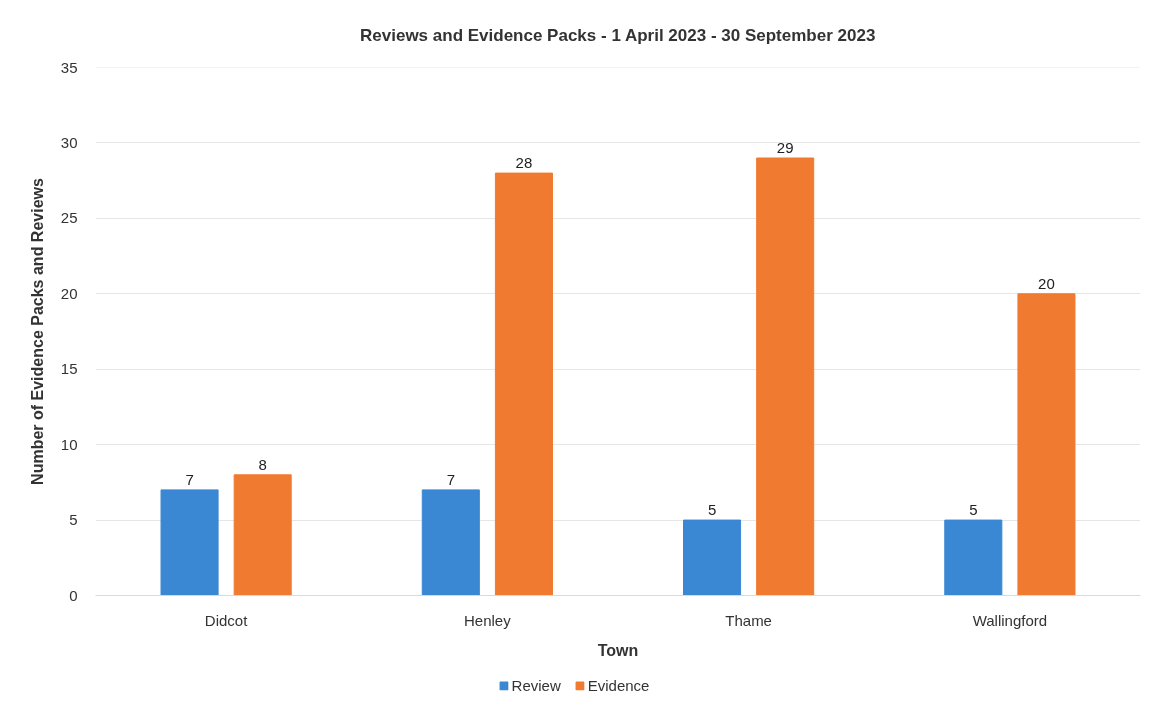 The image size is (1150, 705). Describe the element at coordinates (536, 685) in the screenshot. I see `legend-label: Review` at that location.